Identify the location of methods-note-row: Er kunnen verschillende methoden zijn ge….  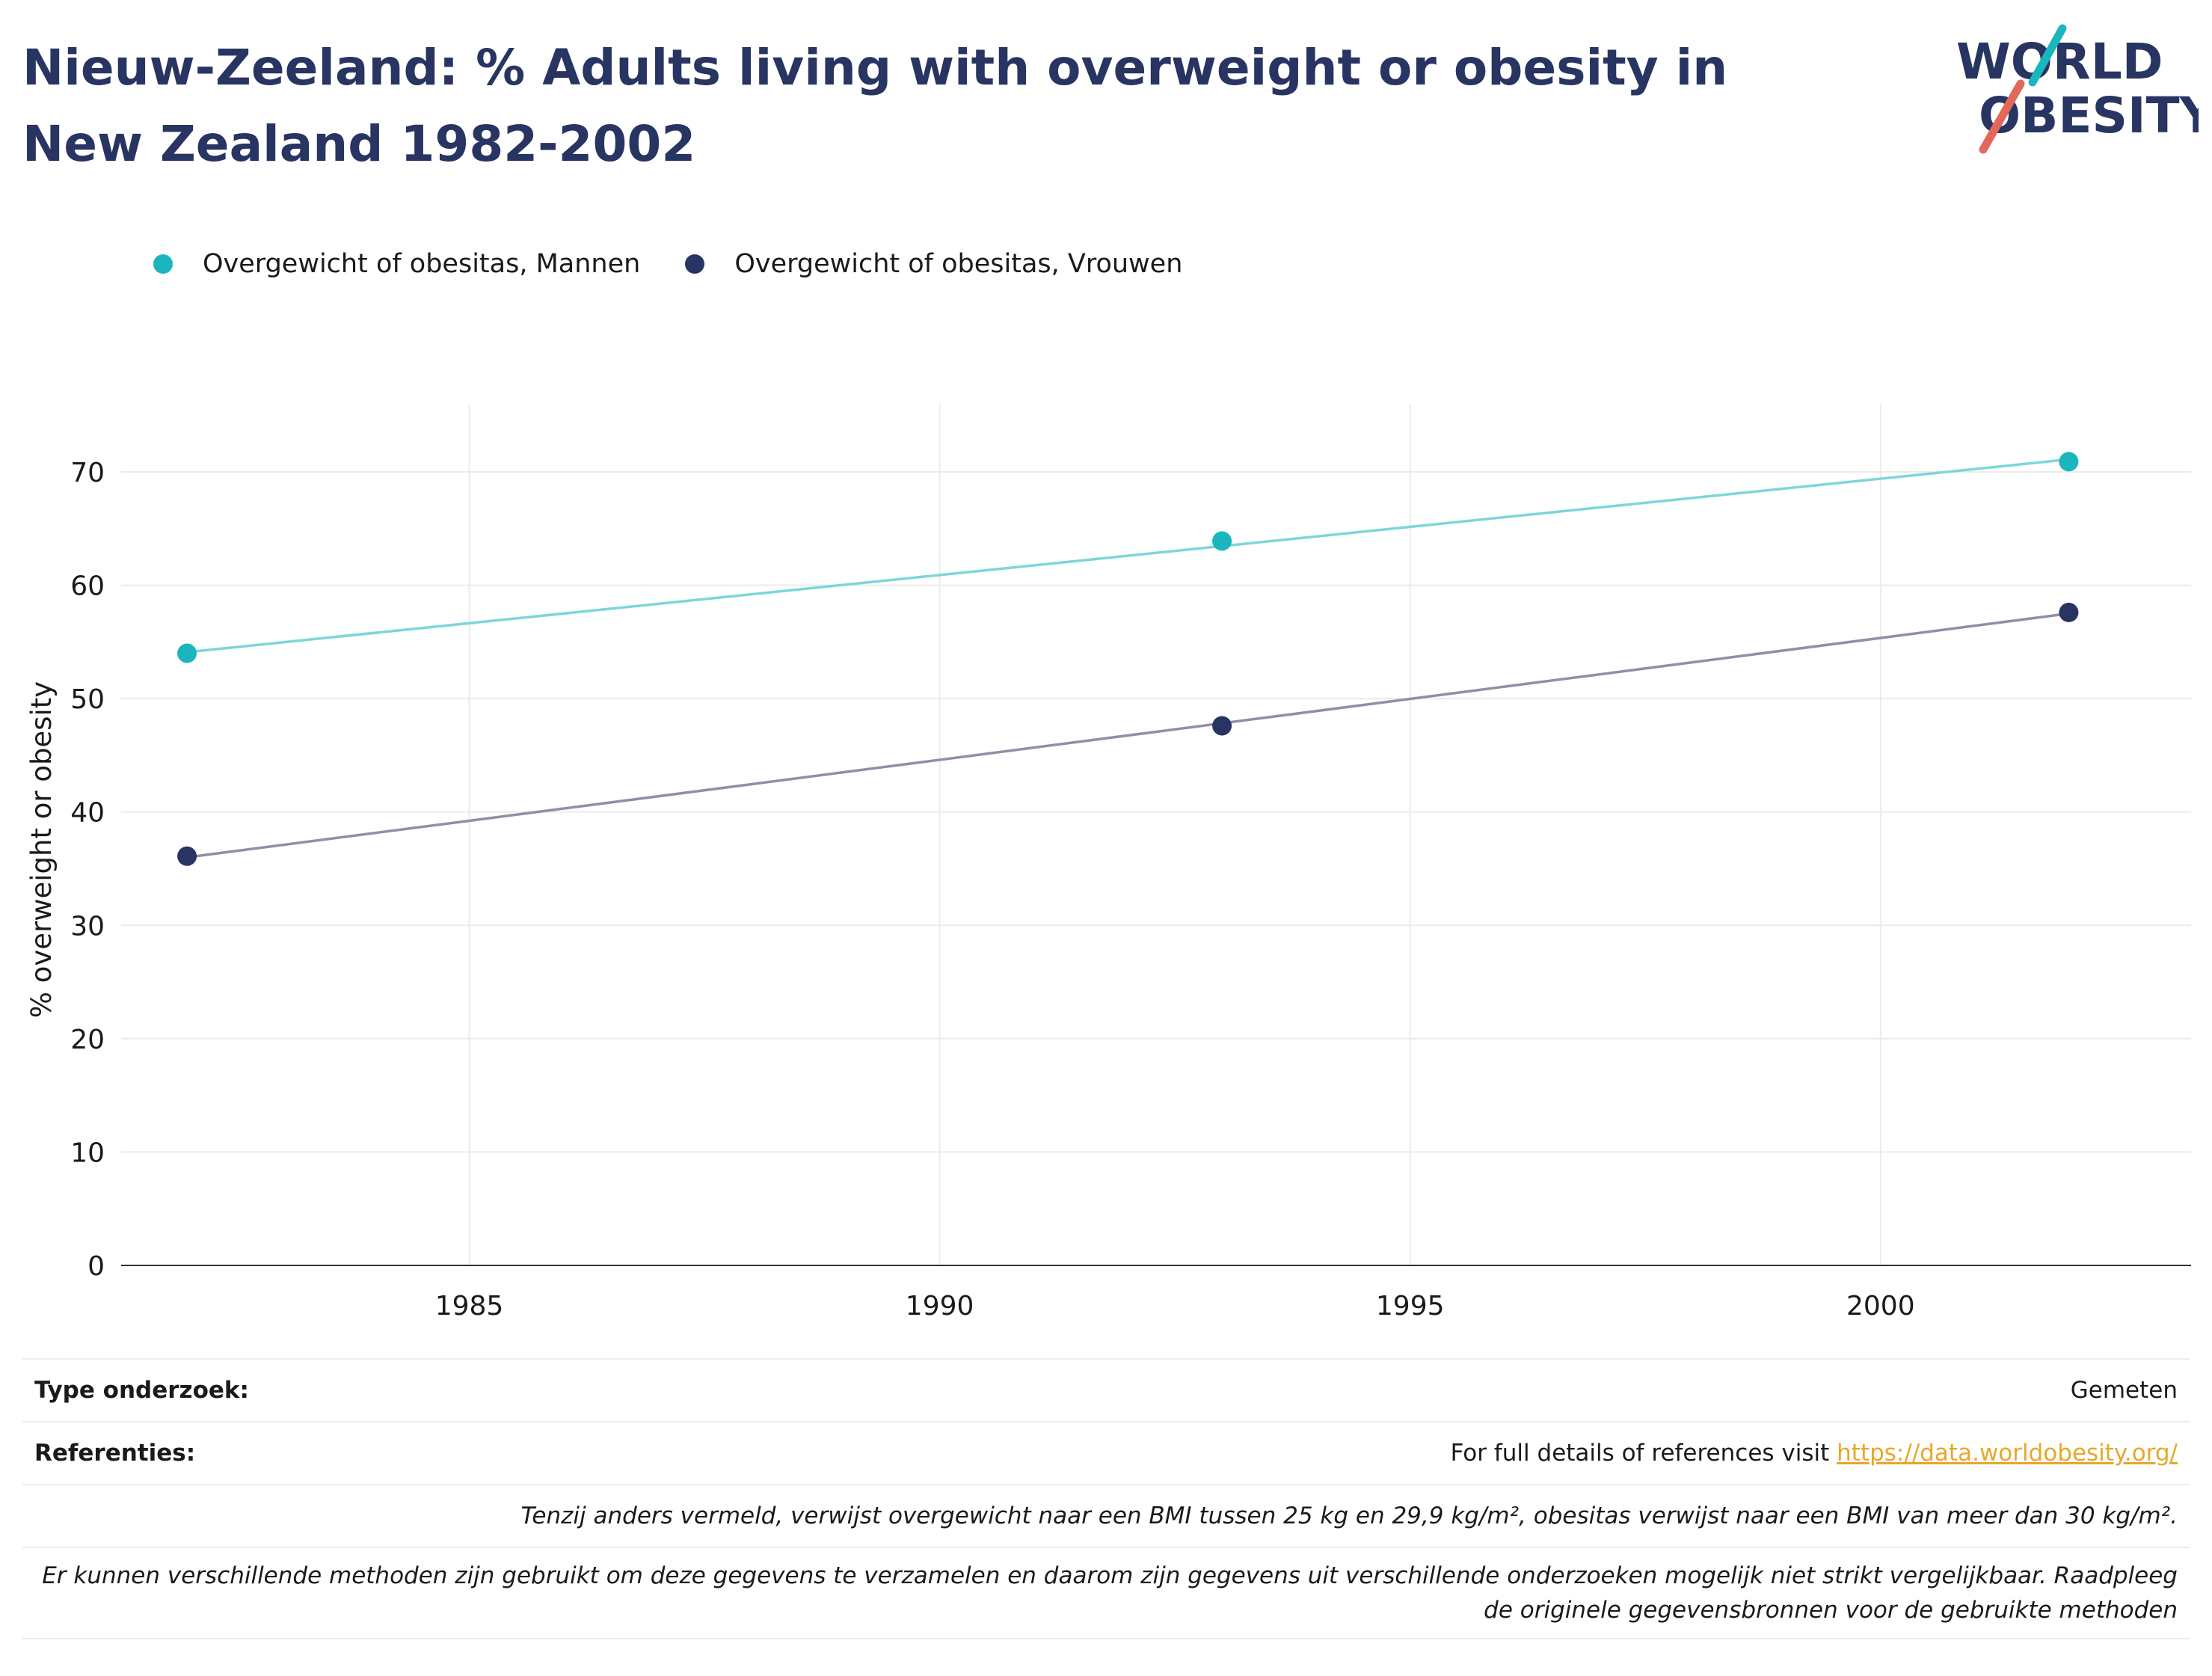
(1106, 1593).